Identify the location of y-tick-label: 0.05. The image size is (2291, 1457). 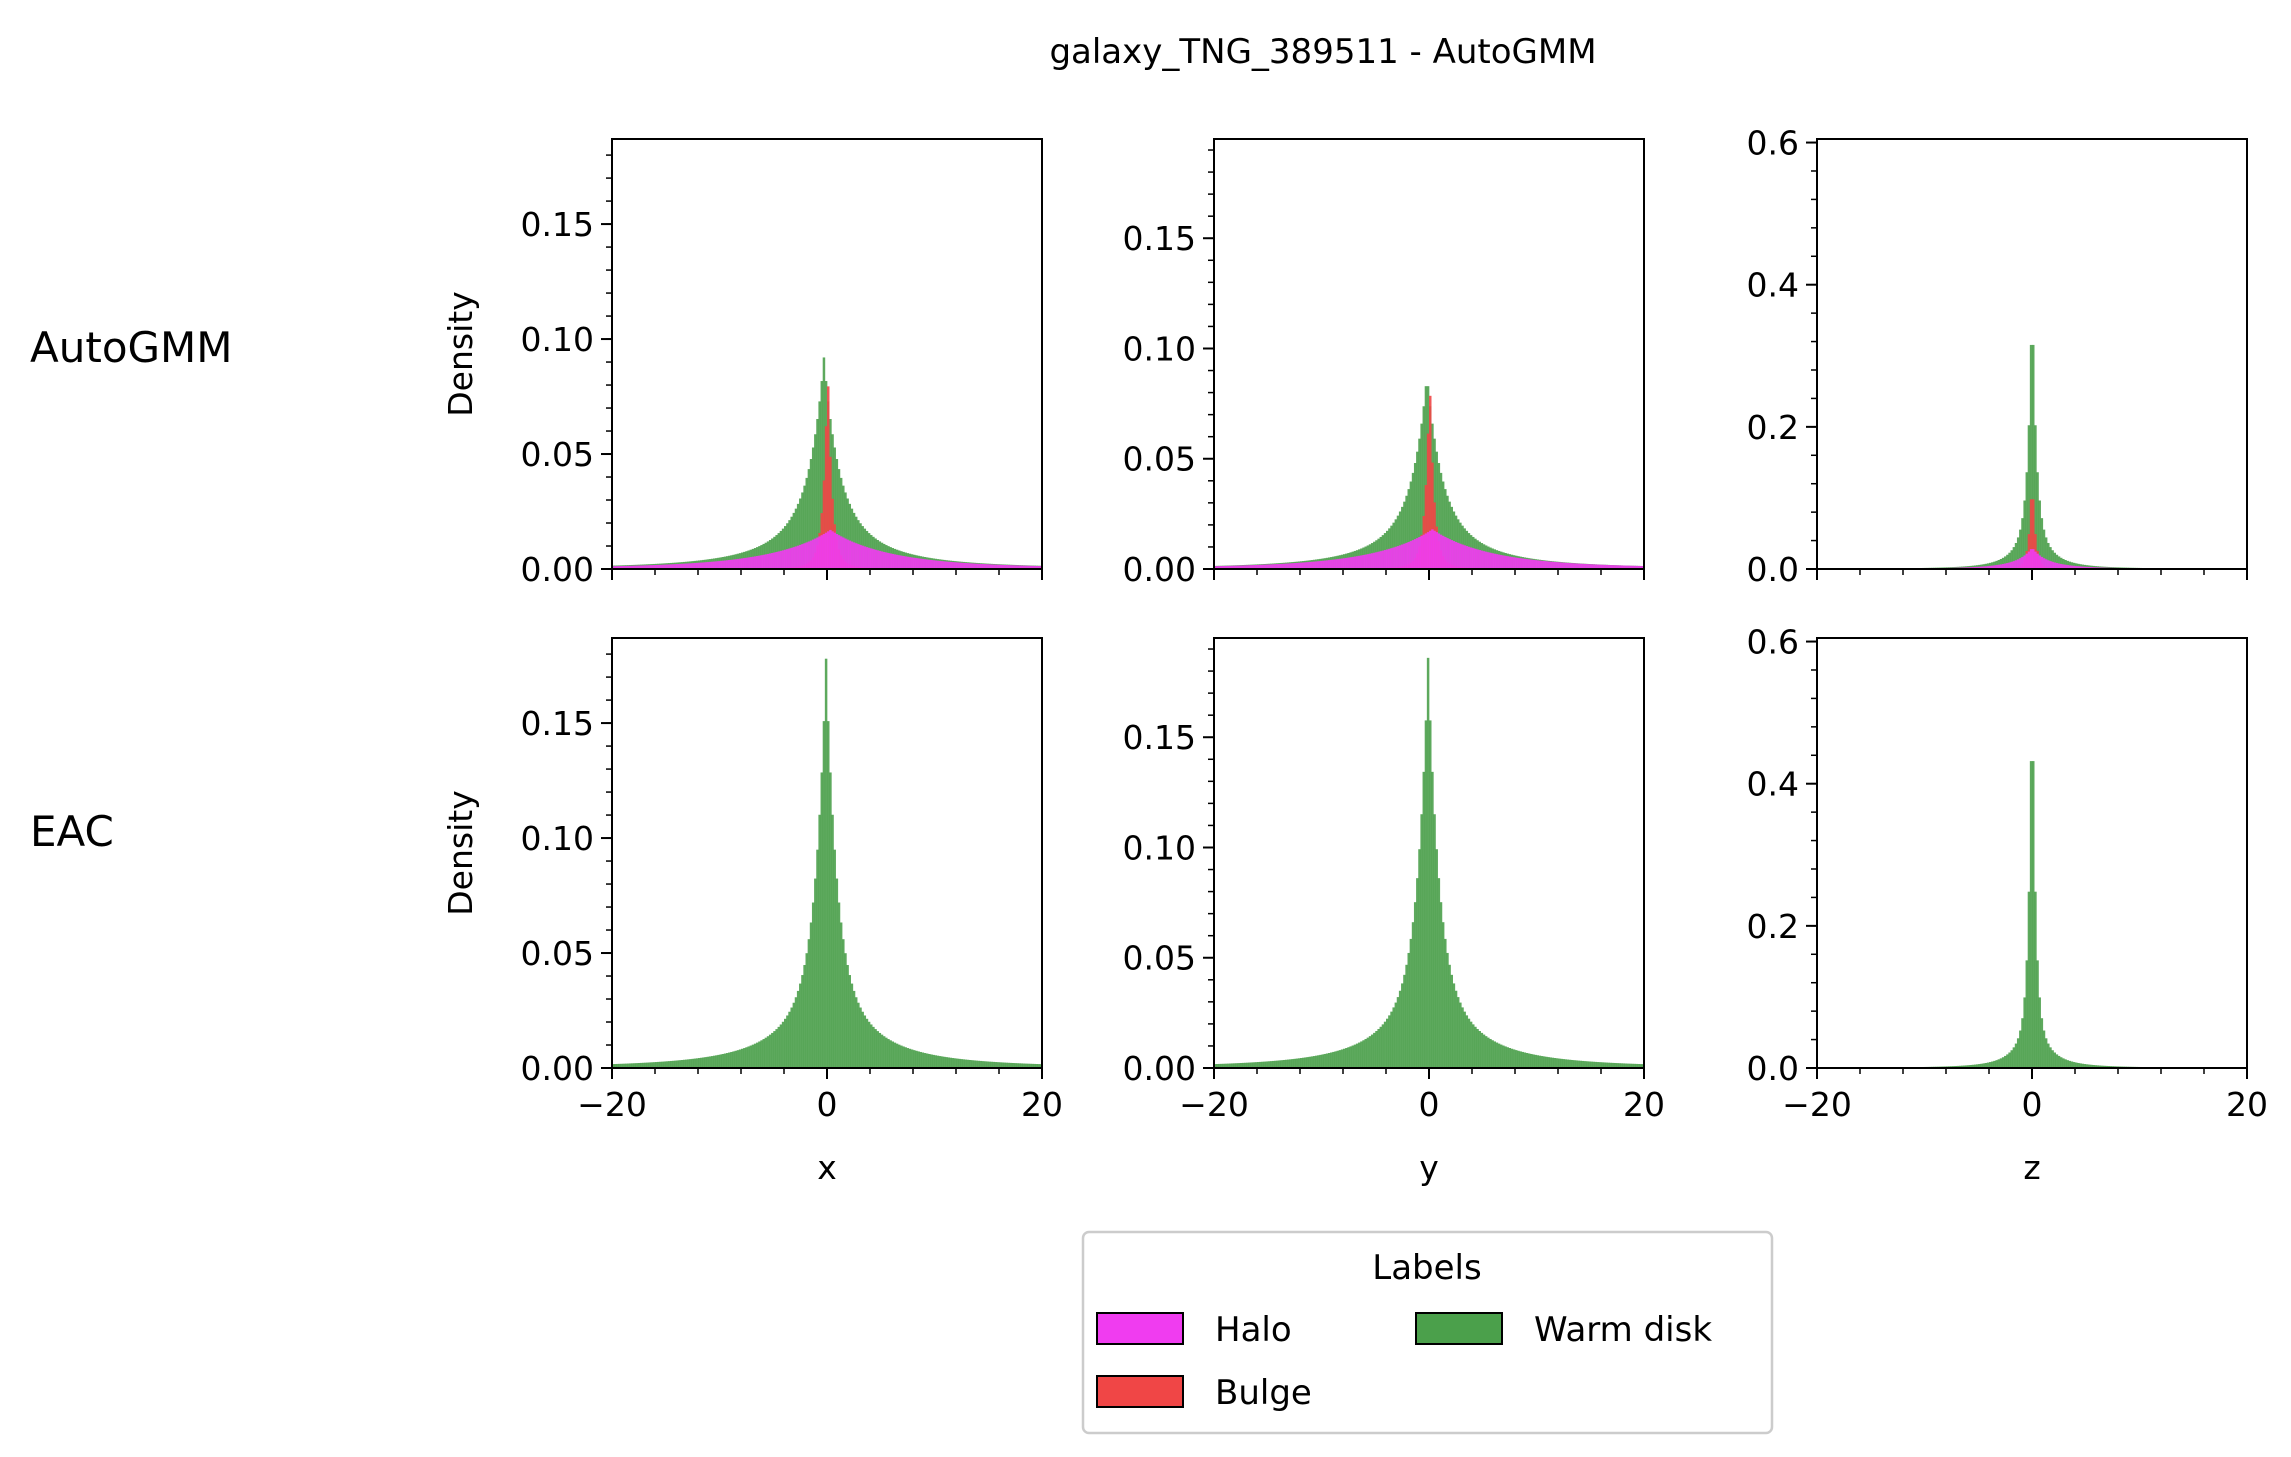
(1159, 958).